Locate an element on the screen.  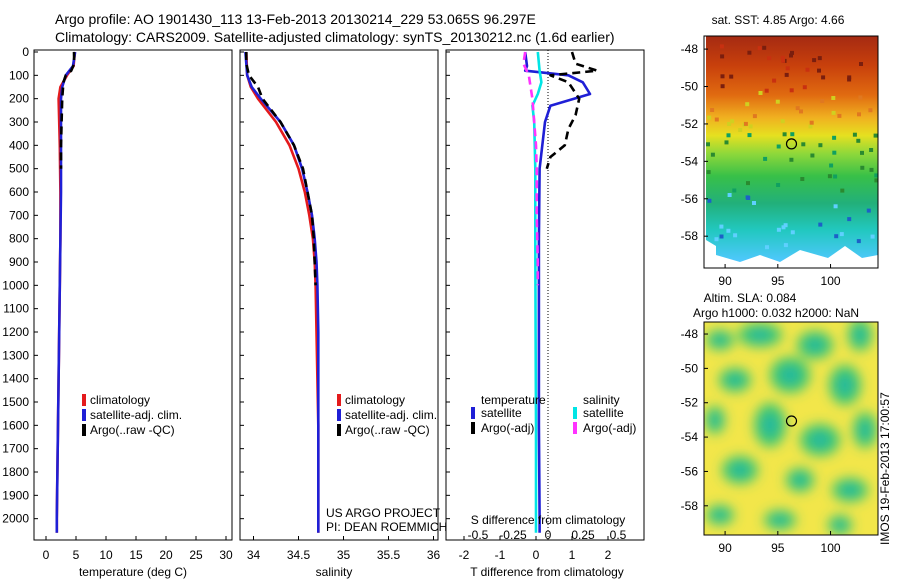
legend-swatch-temp-argo is located at coordinates (473, 428).